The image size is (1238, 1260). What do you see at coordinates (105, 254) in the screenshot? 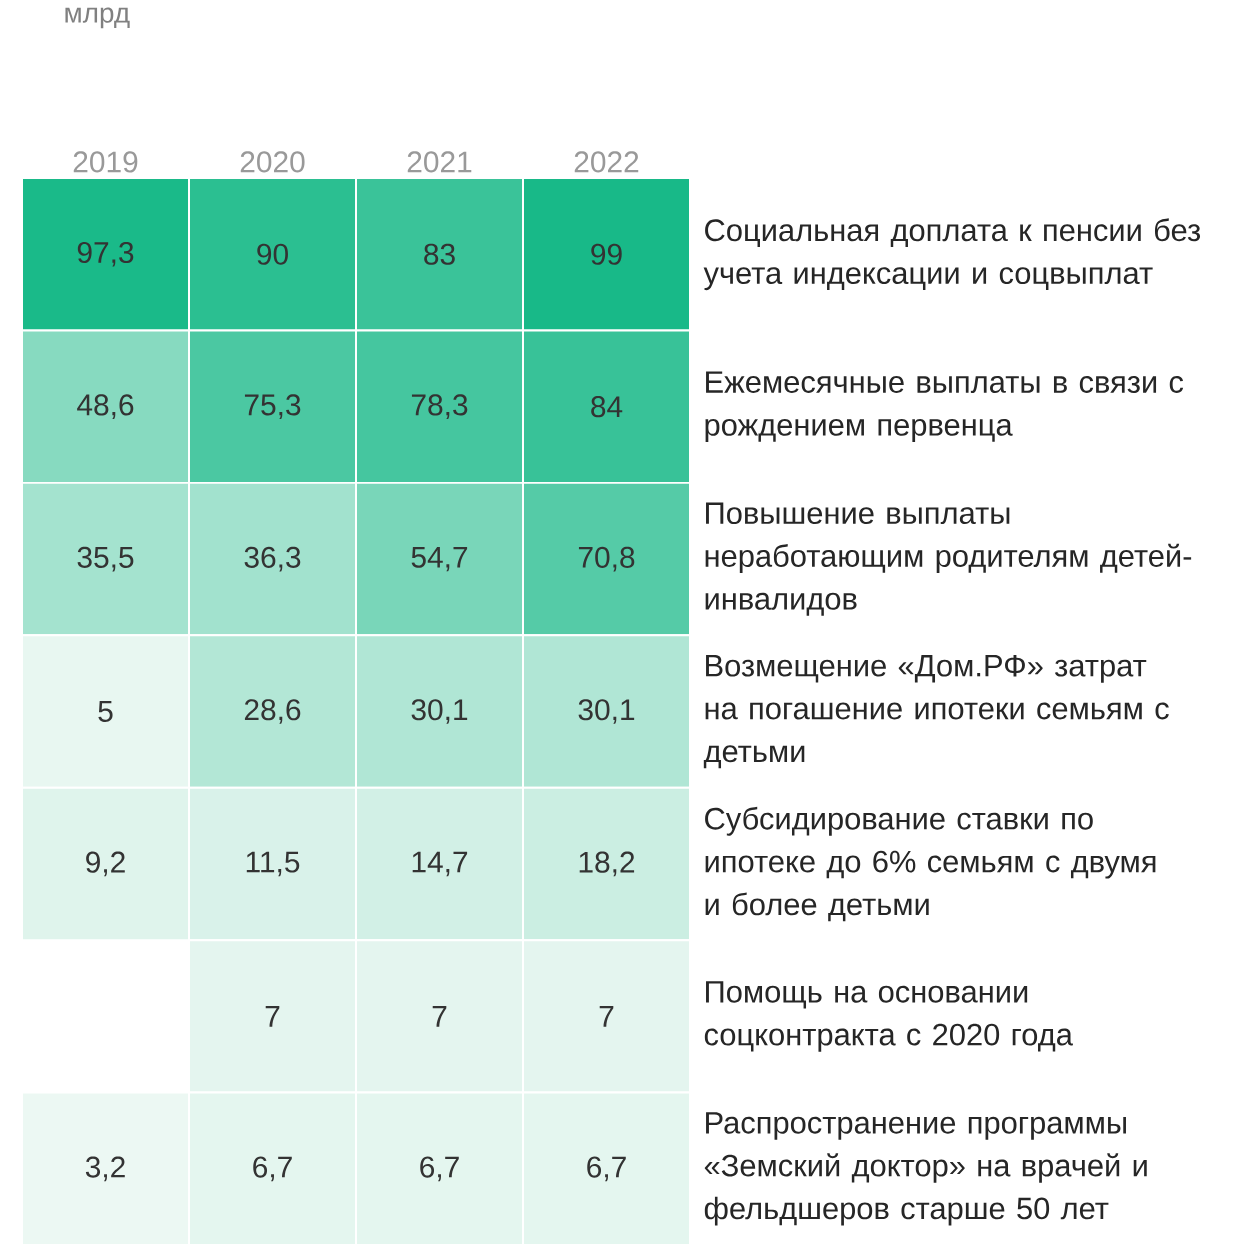
I see `data-label: 97,3` at bounding box center [105, 254].